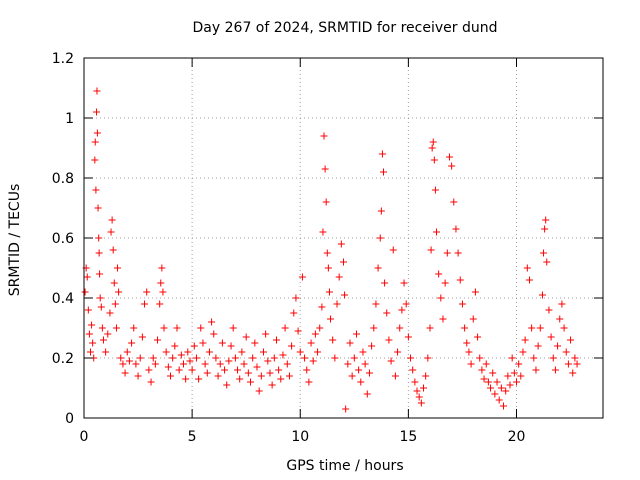  I want to click on x-tick-label: 15, so click(408, 437).